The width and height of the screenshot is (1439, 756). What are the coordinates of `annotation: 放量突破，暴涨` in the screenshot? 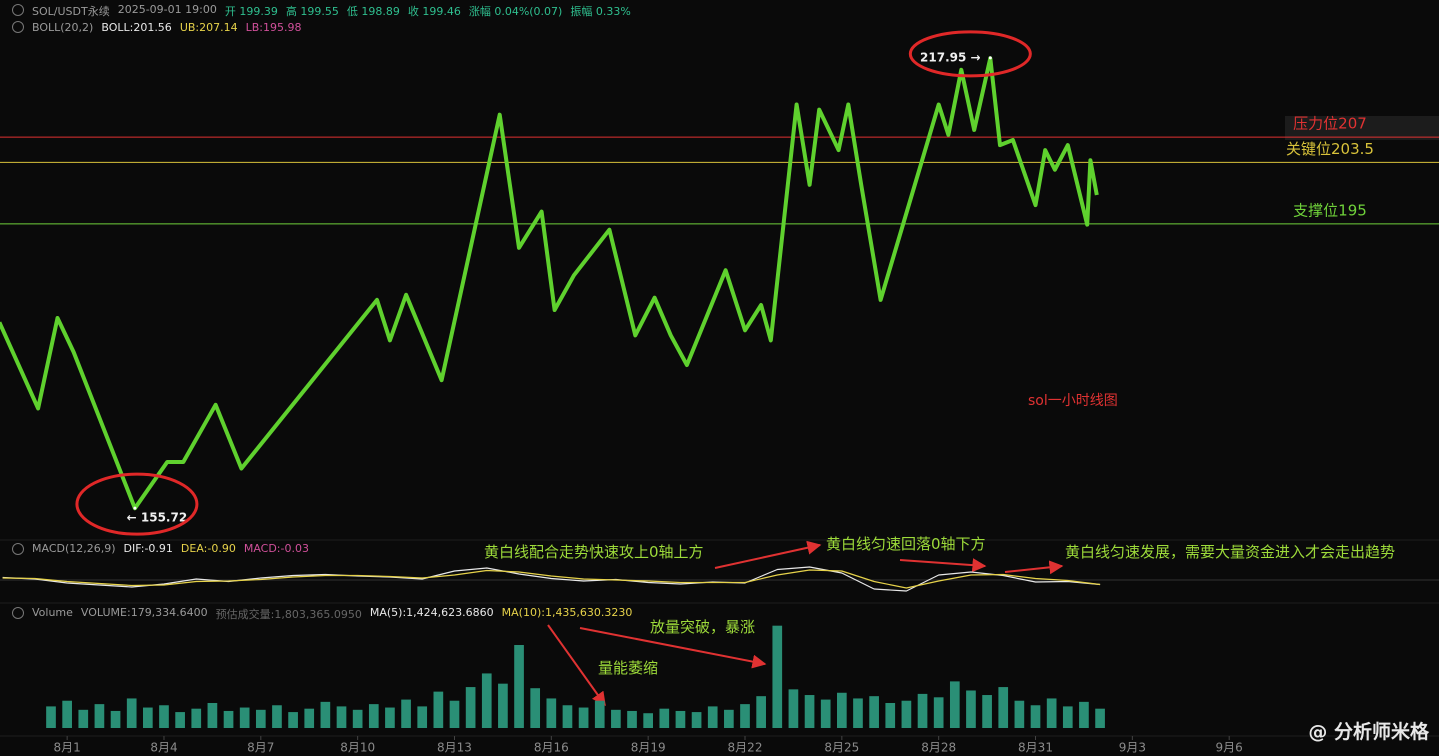 It's located at (703, 627).